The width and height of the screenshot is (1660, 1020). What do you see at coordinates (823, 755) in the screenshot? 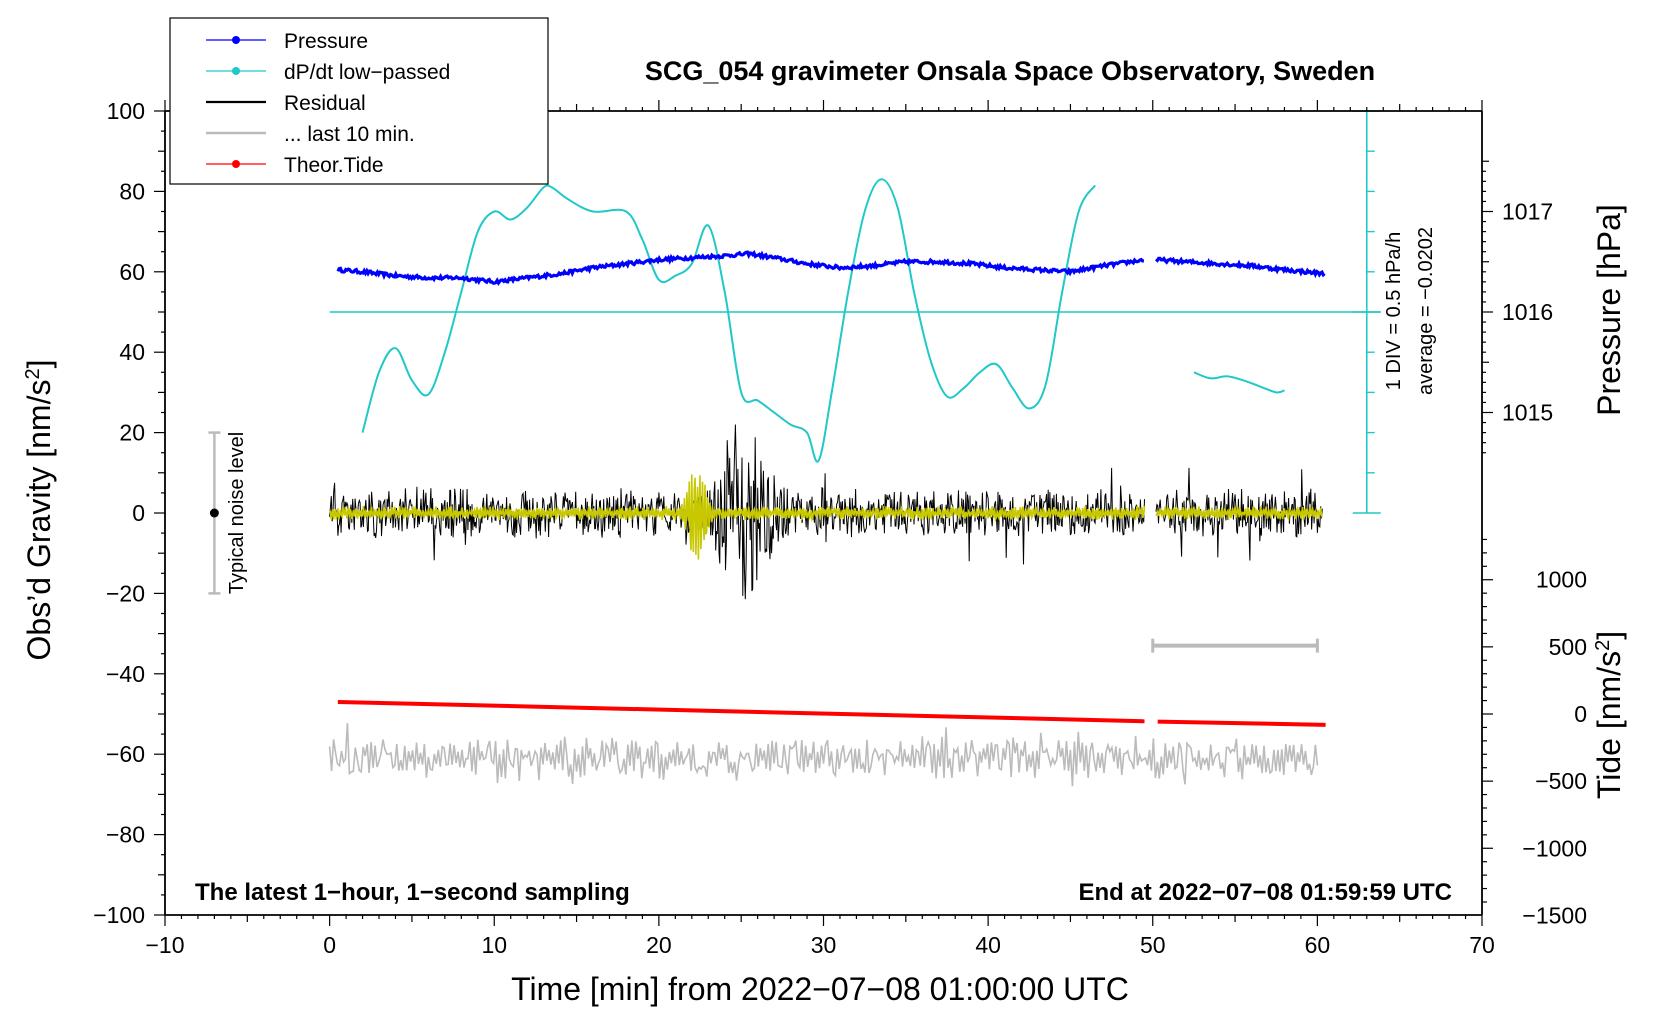
I see `last-10-min-line` at bounding box center [823, 755].